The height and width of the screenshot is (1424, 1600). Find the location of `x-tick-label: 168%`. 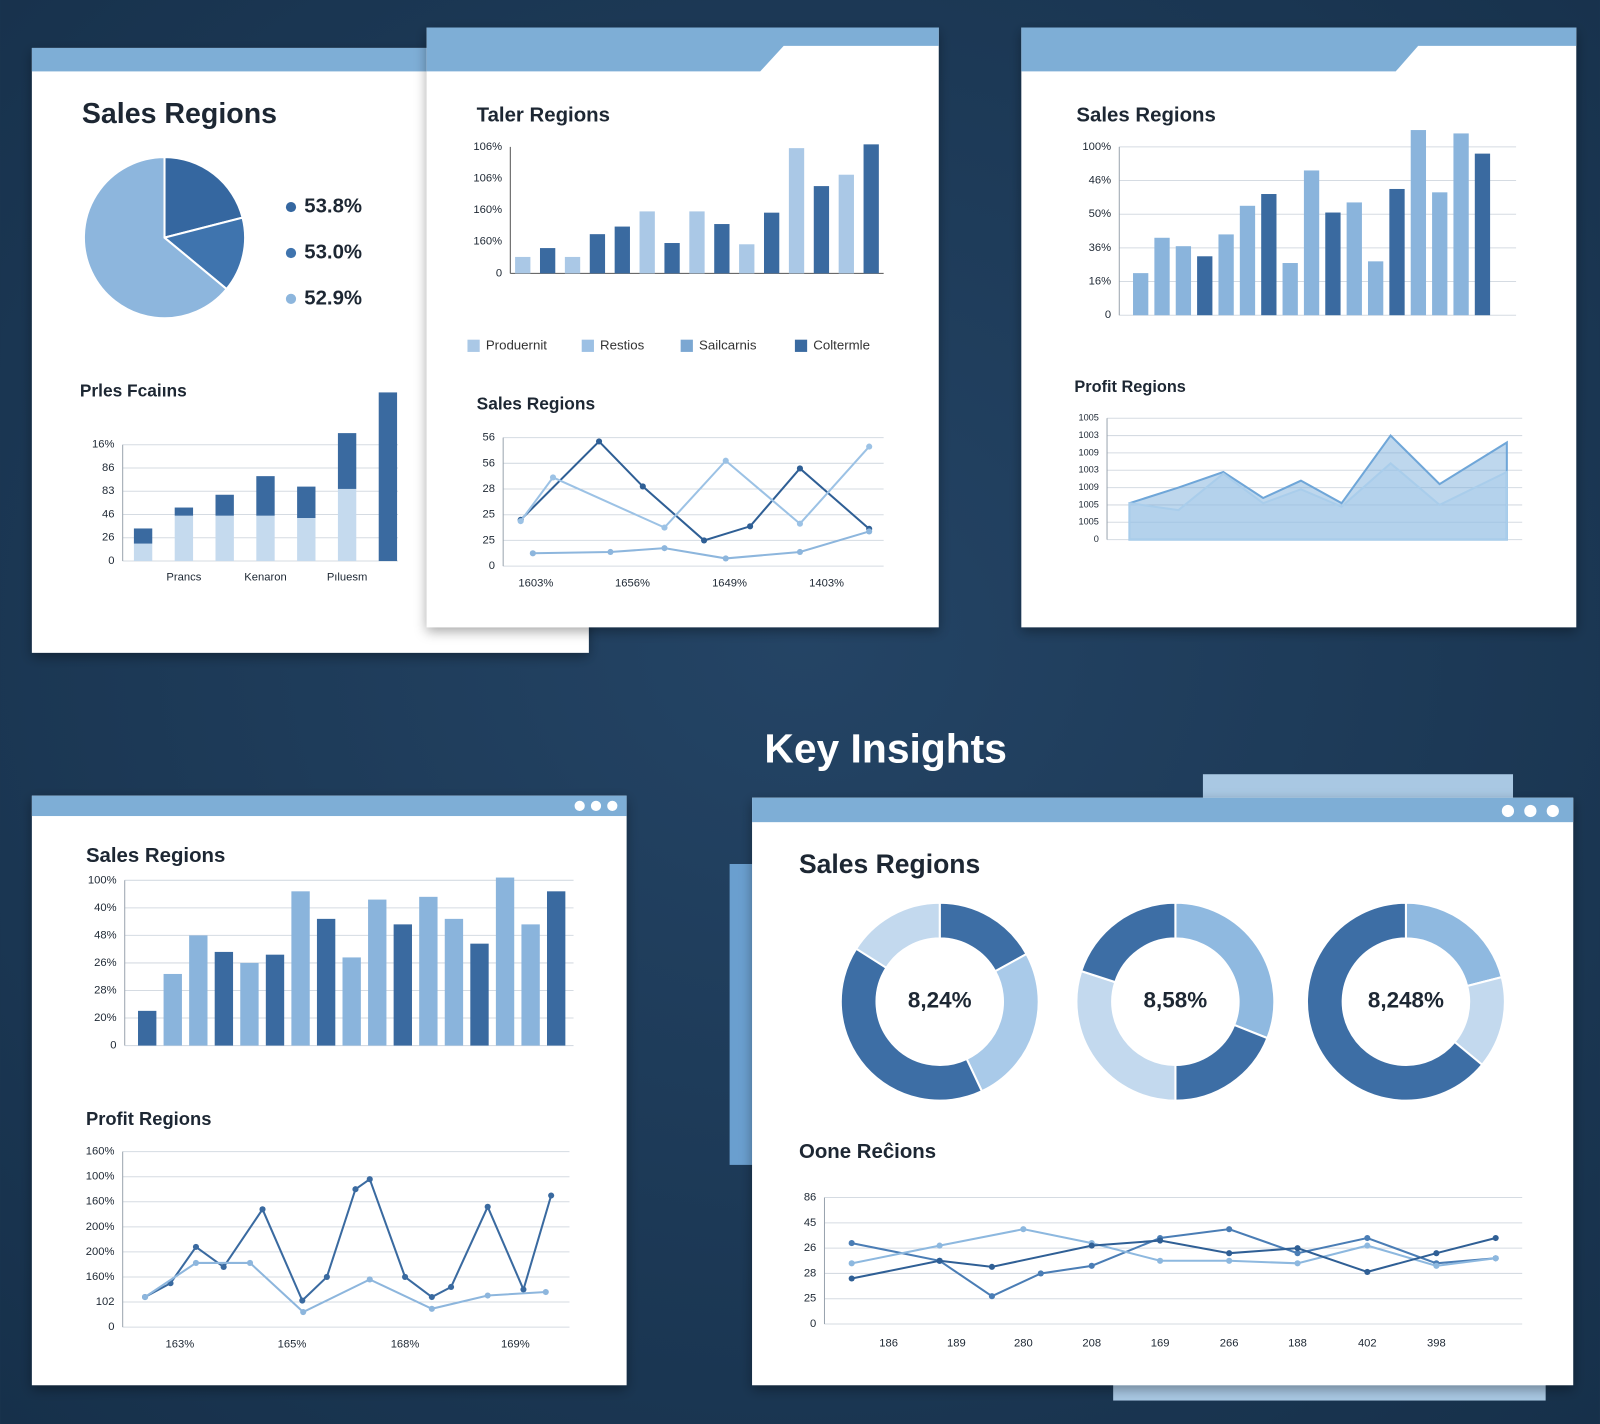

x-tick-label: 168% is located at coordinates (405, 1344).